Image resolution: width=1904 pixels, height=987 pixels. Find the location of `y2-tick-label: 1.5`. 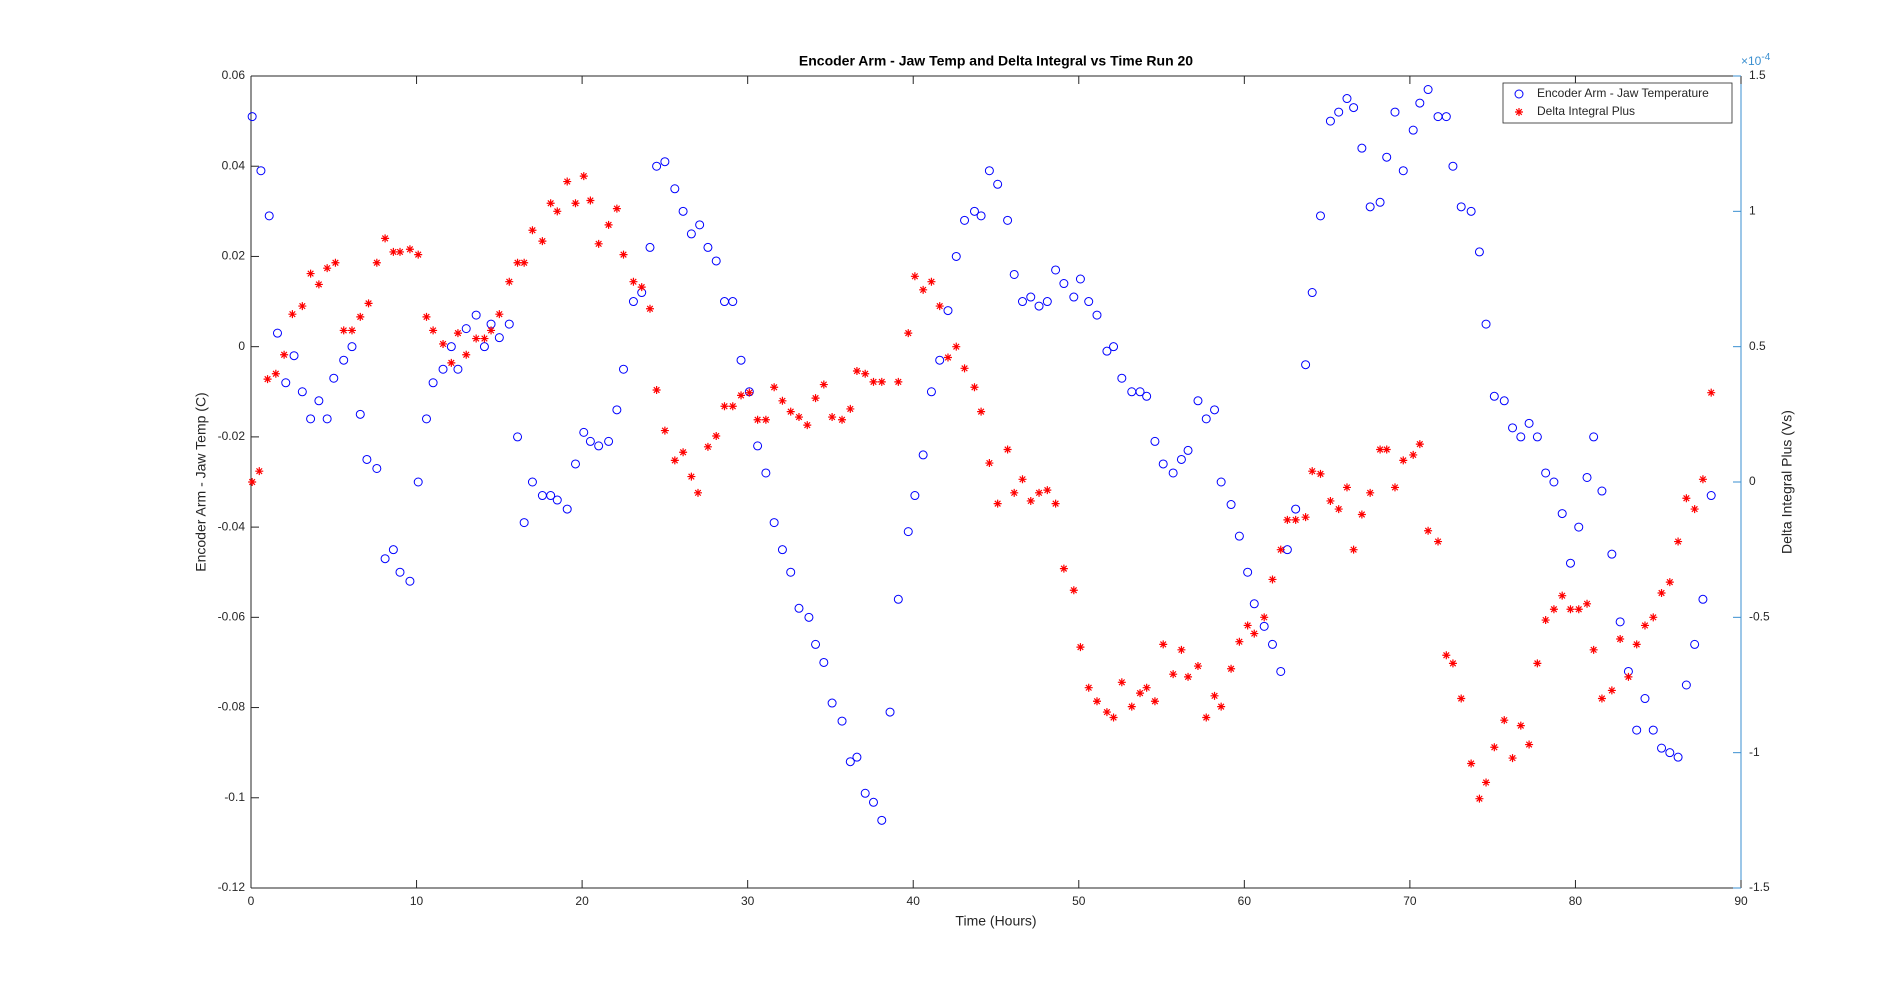

y2-tick-label: 1.5 is located at coordinates (1757, 75).